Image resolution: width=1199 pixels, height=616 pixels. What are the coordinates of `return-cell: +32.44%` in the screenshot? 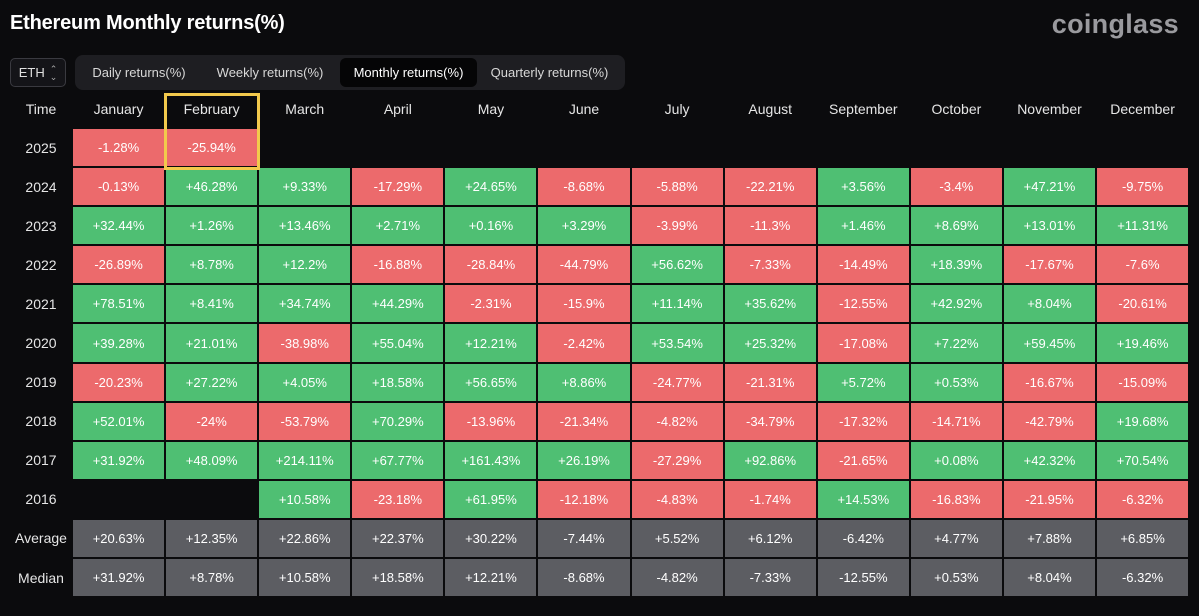 It's located at (119, 226).